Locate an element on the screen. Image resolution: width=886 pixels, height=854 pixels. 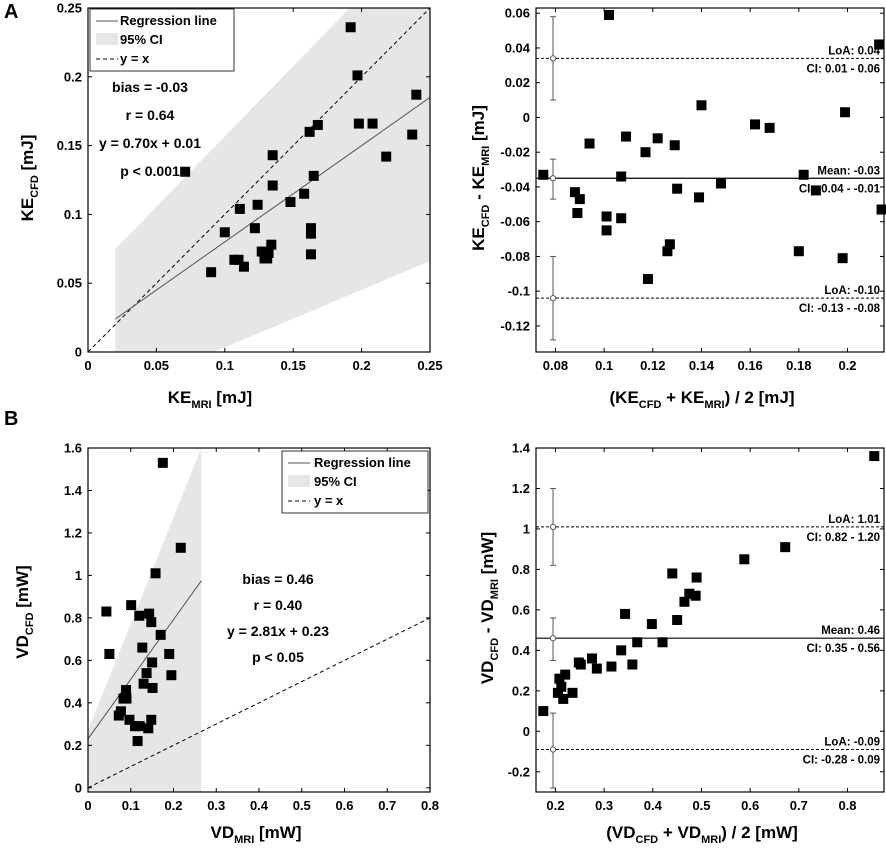
ci-band is located at coordinates (272, 180).